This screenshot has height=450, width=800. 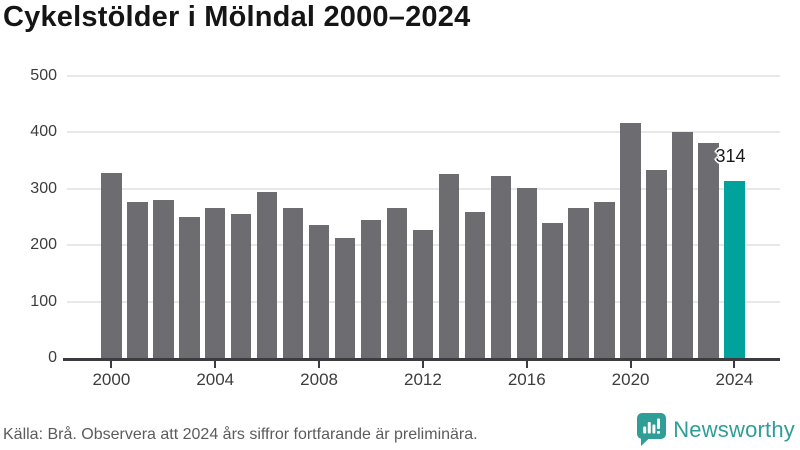 What do you see at coordinates (319, 379) in the screenshot?
I see `x-axis-label-2008: 2008` at bounding box center [319, 379].